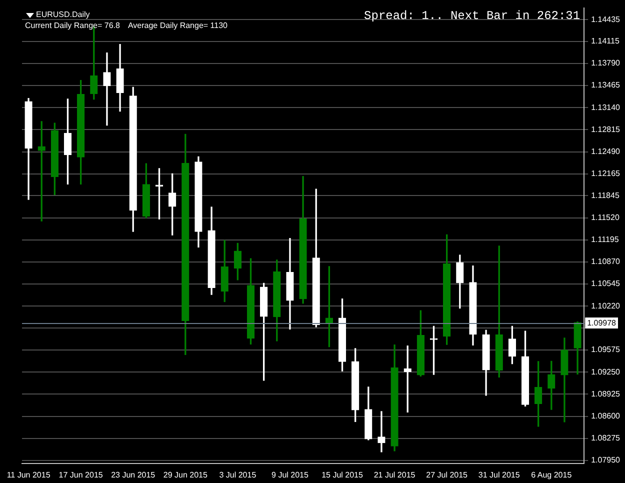  Describe the element at coordinates (447, 475) in the screenshot. I see `x-tick-label: 27 Jul 2015` at that location.